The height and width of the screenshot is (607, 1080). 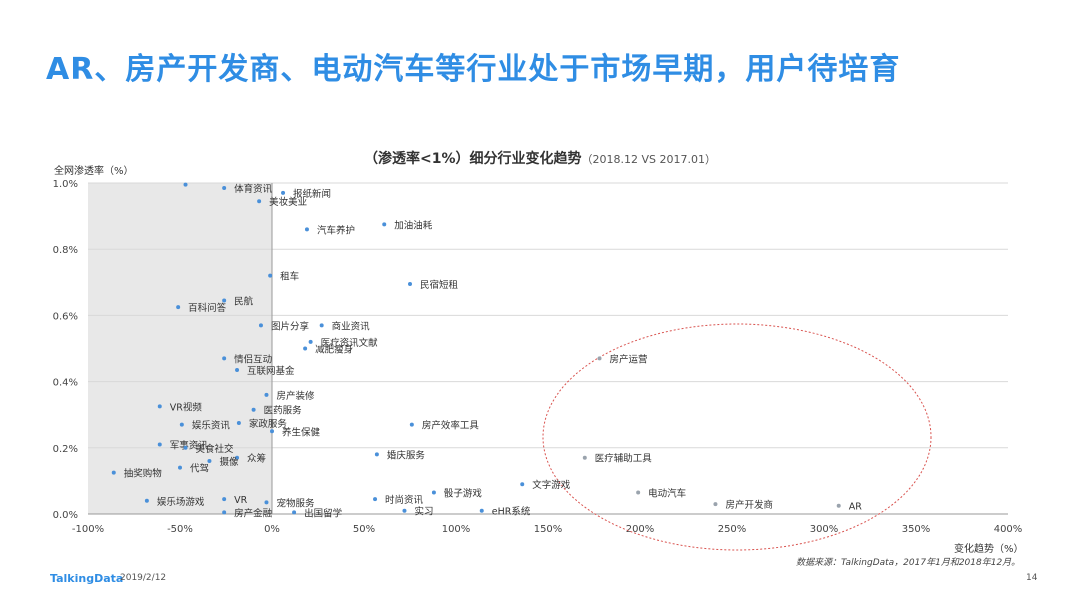 What do you see at coordinates (624, 459) in the screenshot?
I see `point-label: 医疗辅助工具` at bounding box center [624, 459].